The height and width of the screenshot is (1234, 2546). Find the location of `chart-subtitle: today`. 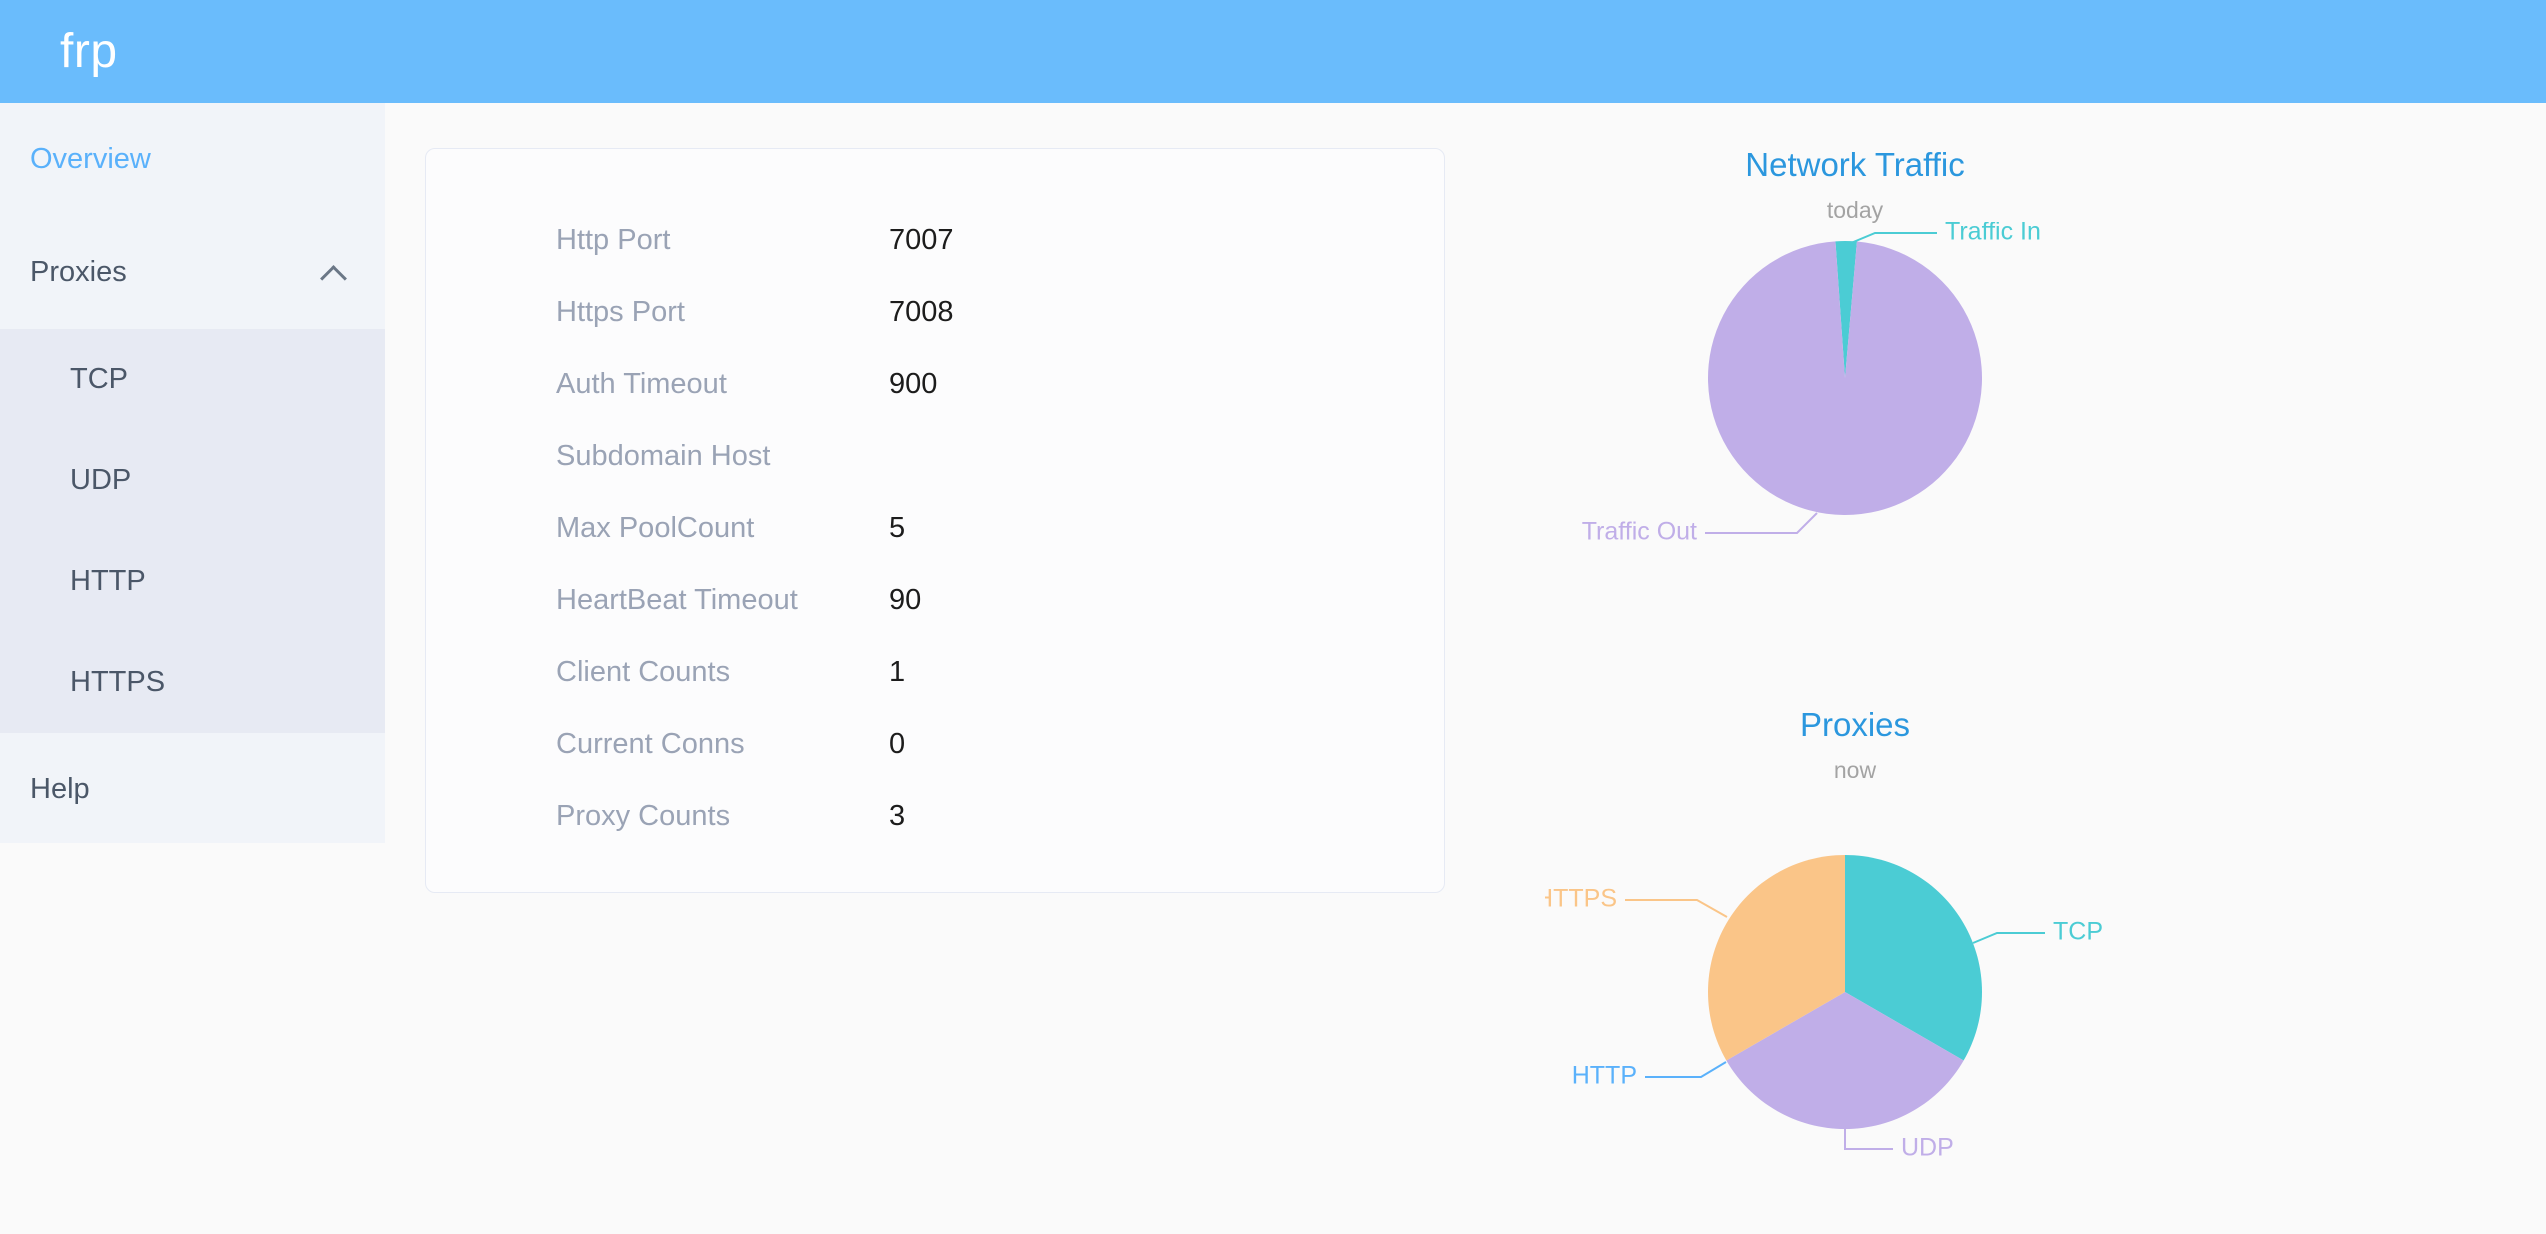

chart-subtitle: today is located at coordinates (1855, 210).